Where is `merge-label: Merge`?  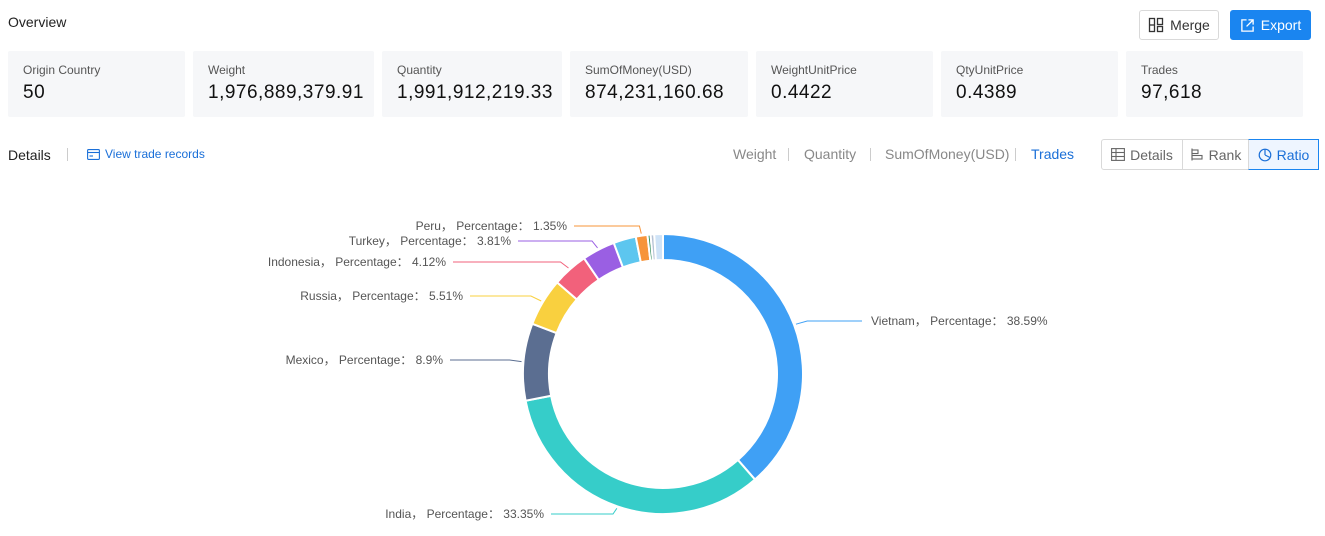 merge-label: Merge is located at coordinates (1190, 25).